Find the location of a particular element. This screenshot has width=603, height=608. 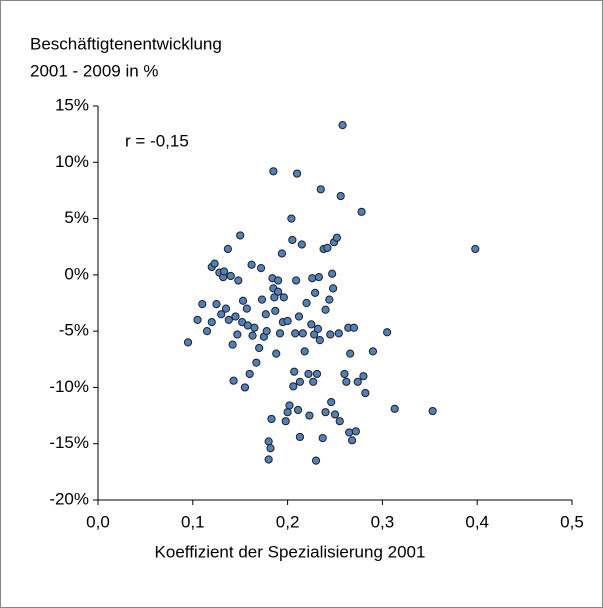

x-tick-label: 0,3 is located at coordinates (383, 521).